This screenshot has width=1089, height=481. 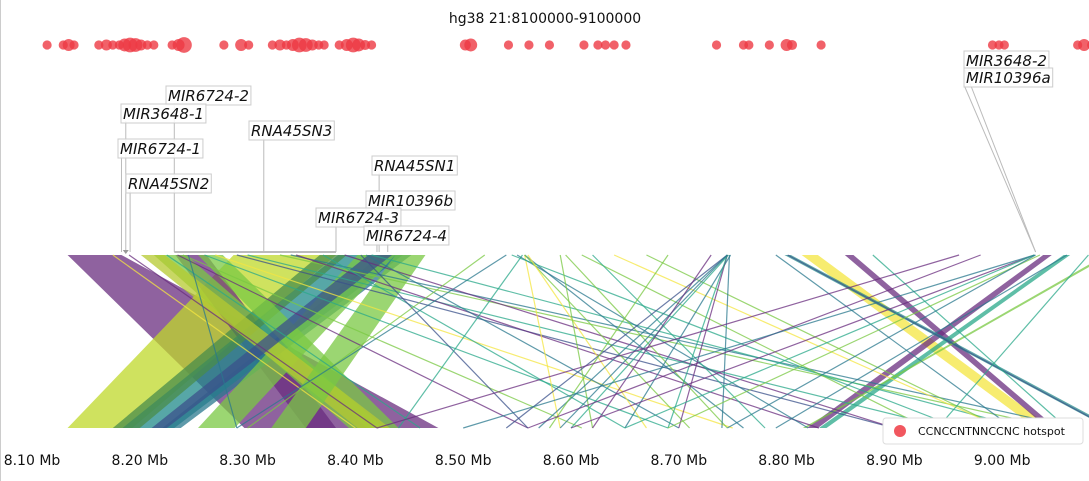 I want to click on gene-label: MIR3648-2, so click(x=1006, y=61).